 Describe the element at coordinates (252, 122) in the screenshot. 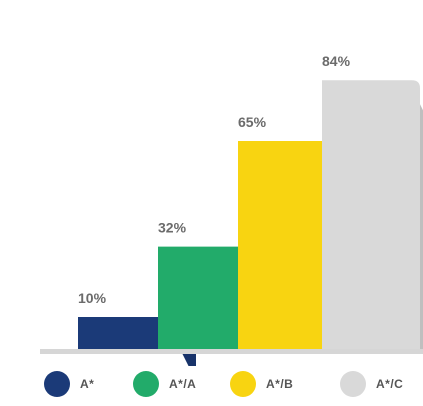

I see `value-label: 65%` at that location.